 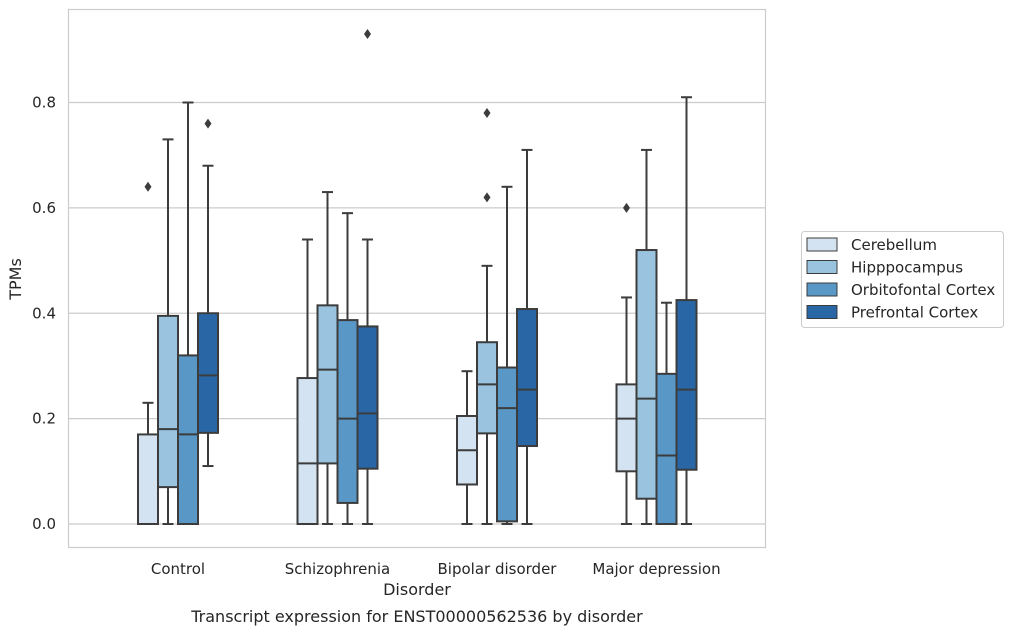 I want to click on x-tick-label-3: Major depression, so click(x=656, y=569).